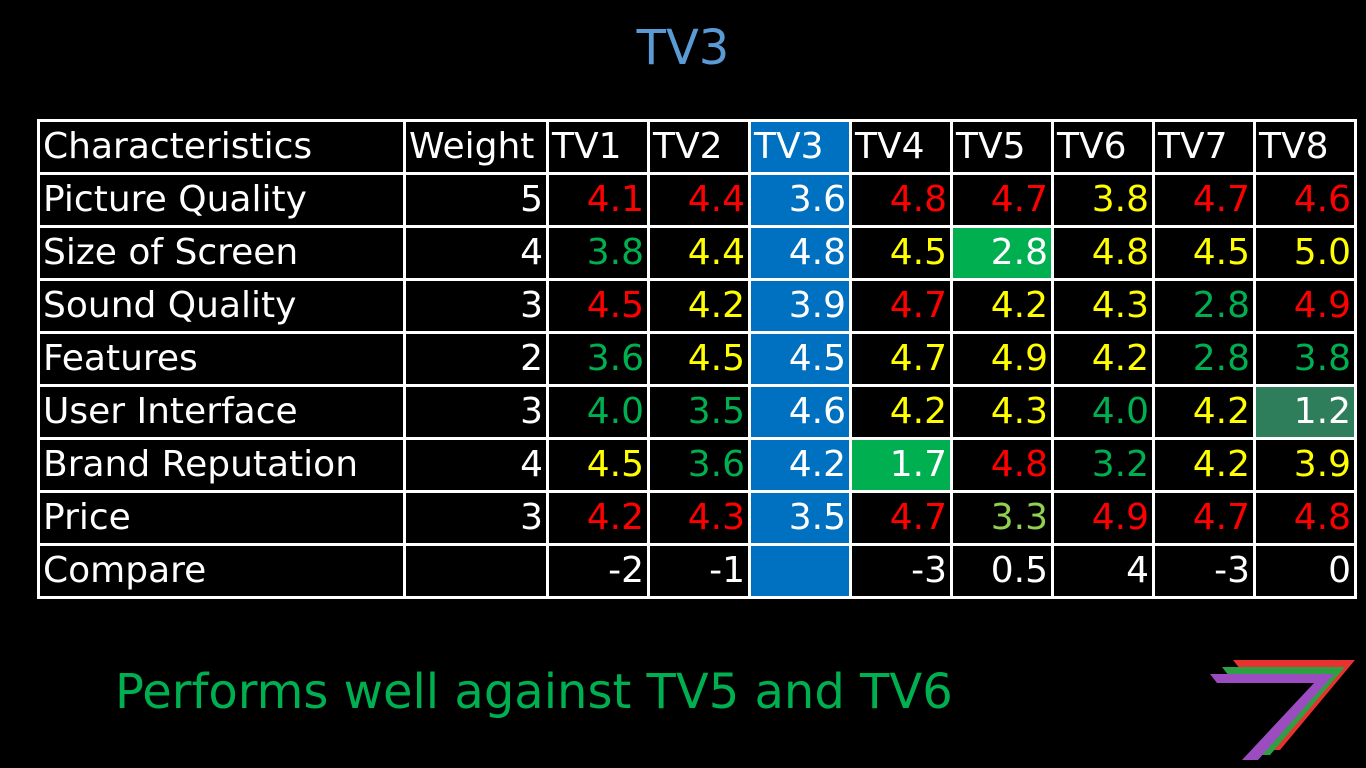 This screenshot has width=1366, height=768. I want to click on score-cell-highlighted: 2.8, so click(1002, 253).